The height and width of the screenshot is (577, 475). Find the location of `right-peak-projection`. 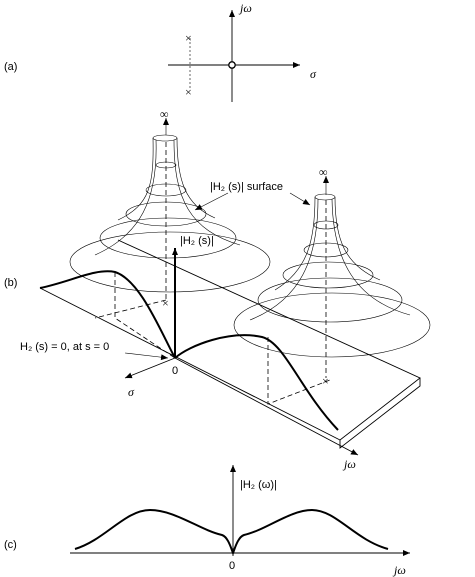

right-peak-projection is located at coordinates (299, 371).